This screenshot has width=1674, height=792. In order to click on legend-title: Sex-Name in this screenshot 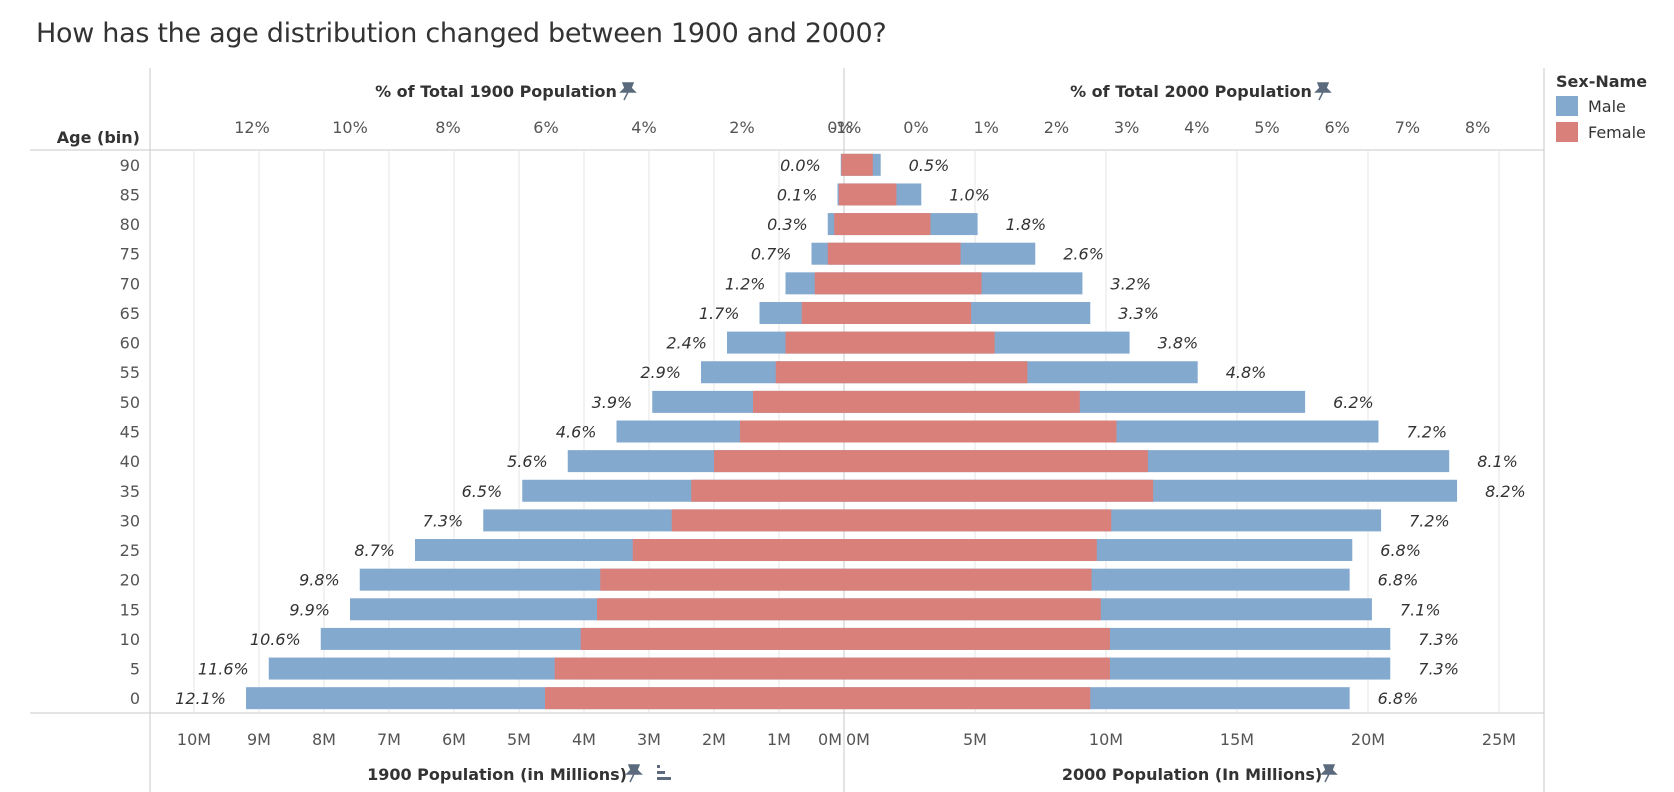, I will do `click(1602, 81)`.